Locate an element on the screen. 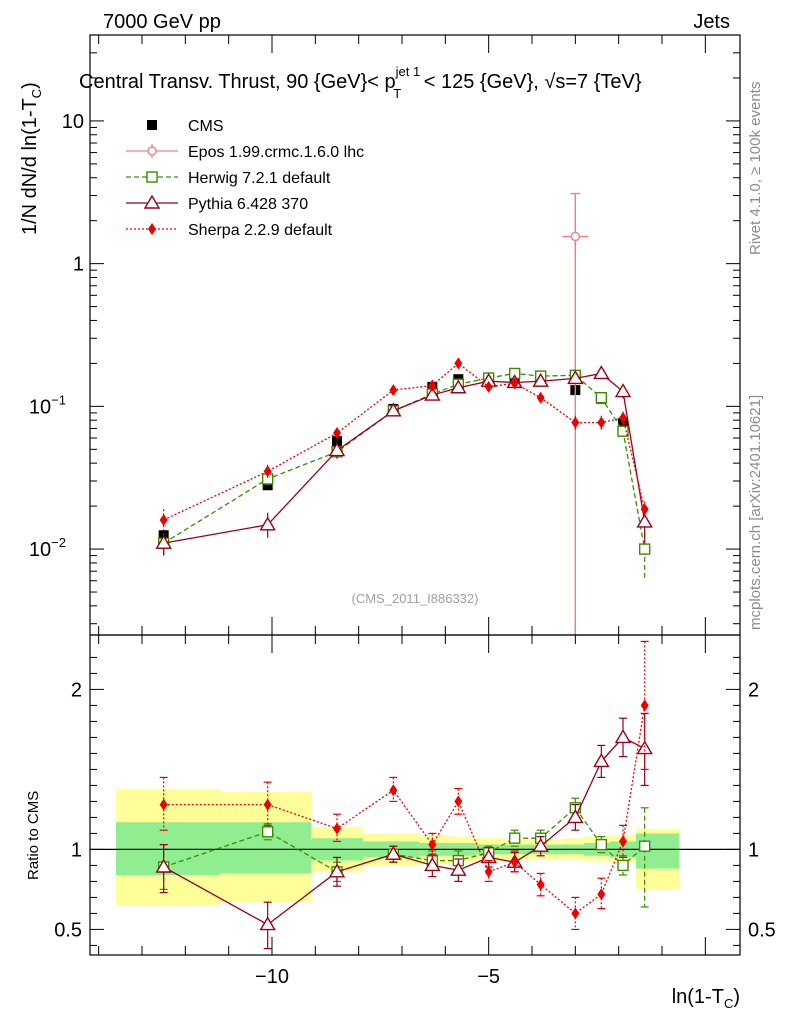 The height and width of the screenshot is (1024, 786). series-epos is located at coordinates (575, 413).